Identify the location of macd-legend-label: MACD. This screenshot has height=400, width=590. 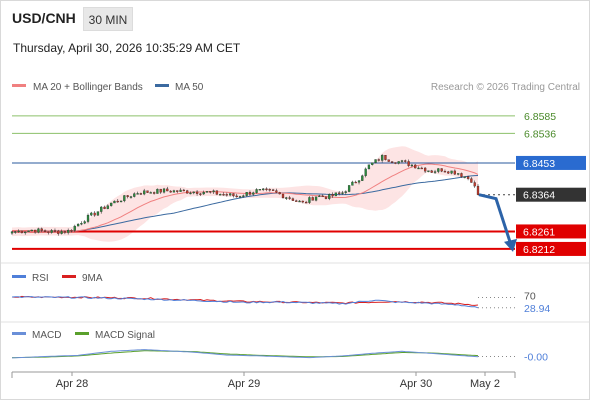
(46, 335).